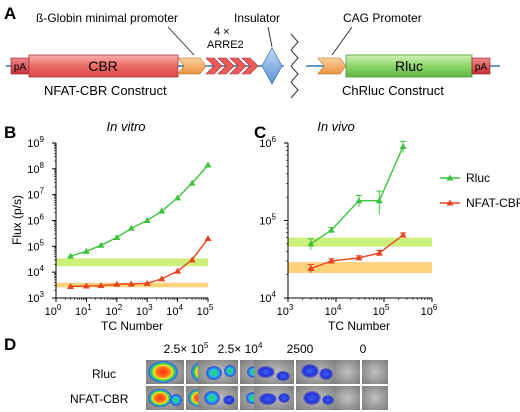 The height and width of the screenshot is (412, 520). Describe the element at coordinates (267, 220) in the screenshot. I see `y-tick-label: 10⁵` at that location.